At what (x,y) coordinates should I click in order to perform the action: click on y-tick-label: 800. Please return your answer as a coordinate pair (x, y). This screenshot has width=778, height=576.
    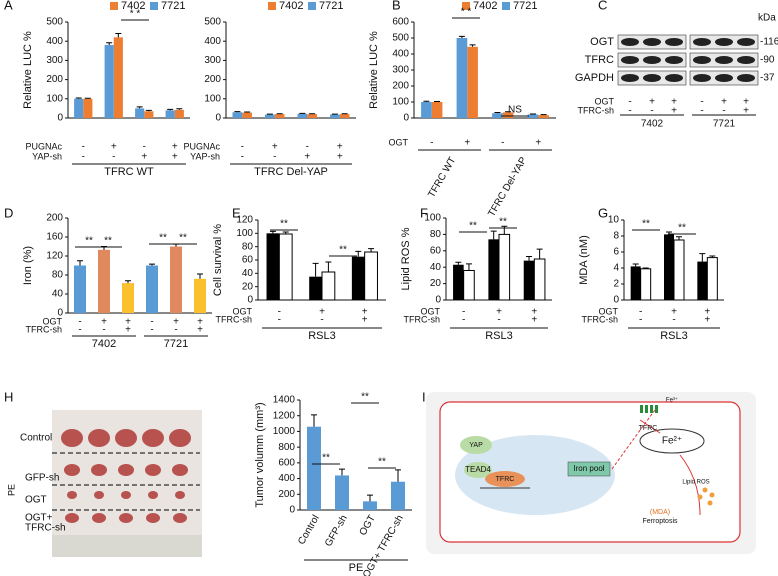
    Looking at the image, I should click on (286, 447).